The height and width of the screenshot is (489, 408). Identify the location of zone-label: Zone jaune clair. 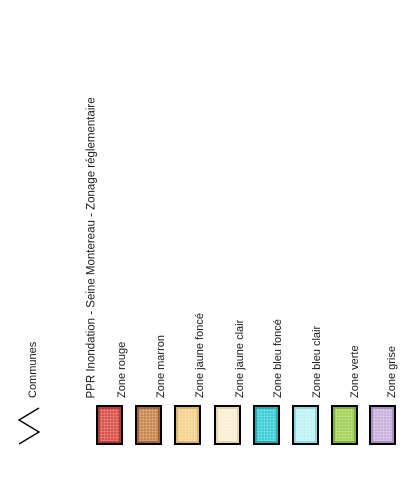
(240, 358).